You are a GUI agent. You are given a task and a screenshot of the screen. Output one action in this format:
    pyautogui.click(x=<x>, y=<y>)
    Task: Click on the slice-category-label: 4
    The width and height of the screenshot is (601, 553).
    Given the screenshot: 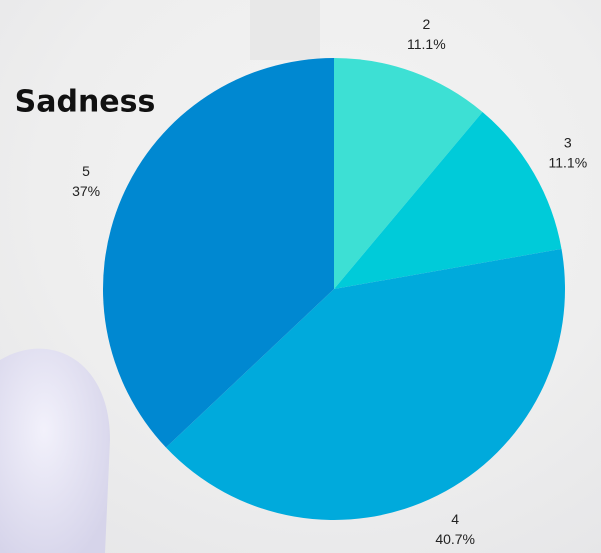 What is the action you would take?
    pyautogui.click(x=455, y=519)
    